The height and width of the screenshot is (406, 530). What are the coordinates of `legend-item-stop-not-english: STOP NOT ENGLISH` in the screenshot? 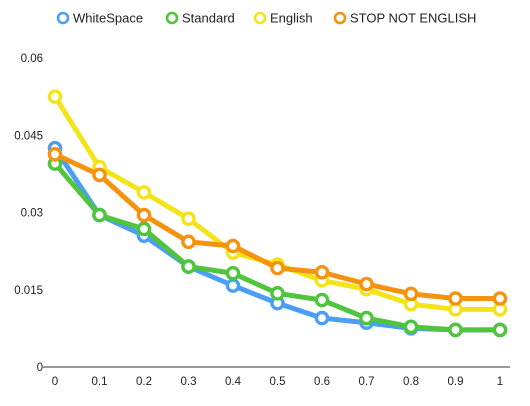 It's located at (404, 18).